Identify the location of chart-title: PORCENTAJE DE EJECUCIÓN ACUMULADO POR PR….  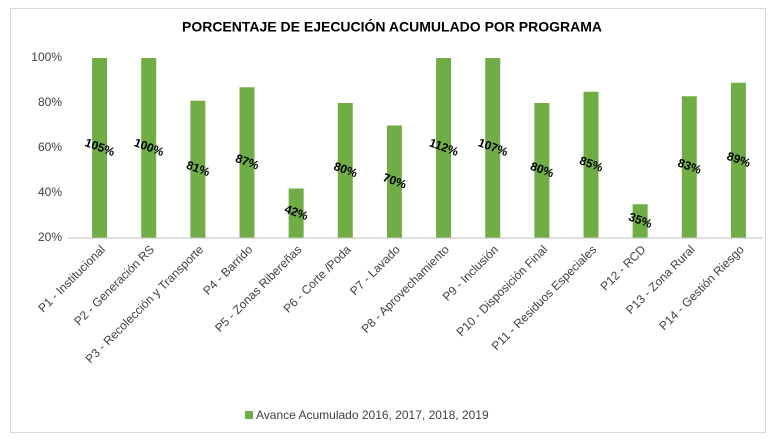
(392, 26).